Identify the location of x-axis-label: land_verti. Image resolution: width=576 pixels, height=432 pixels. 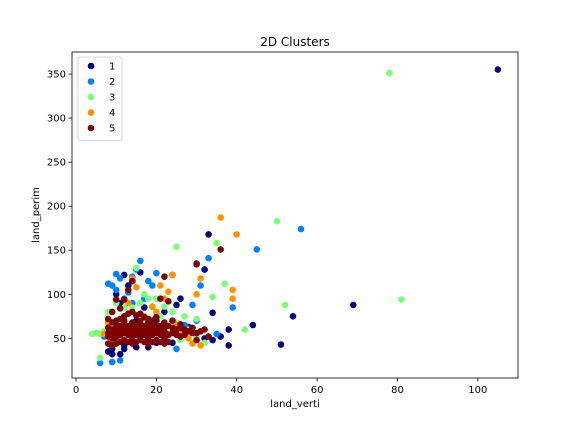
(294, 404).